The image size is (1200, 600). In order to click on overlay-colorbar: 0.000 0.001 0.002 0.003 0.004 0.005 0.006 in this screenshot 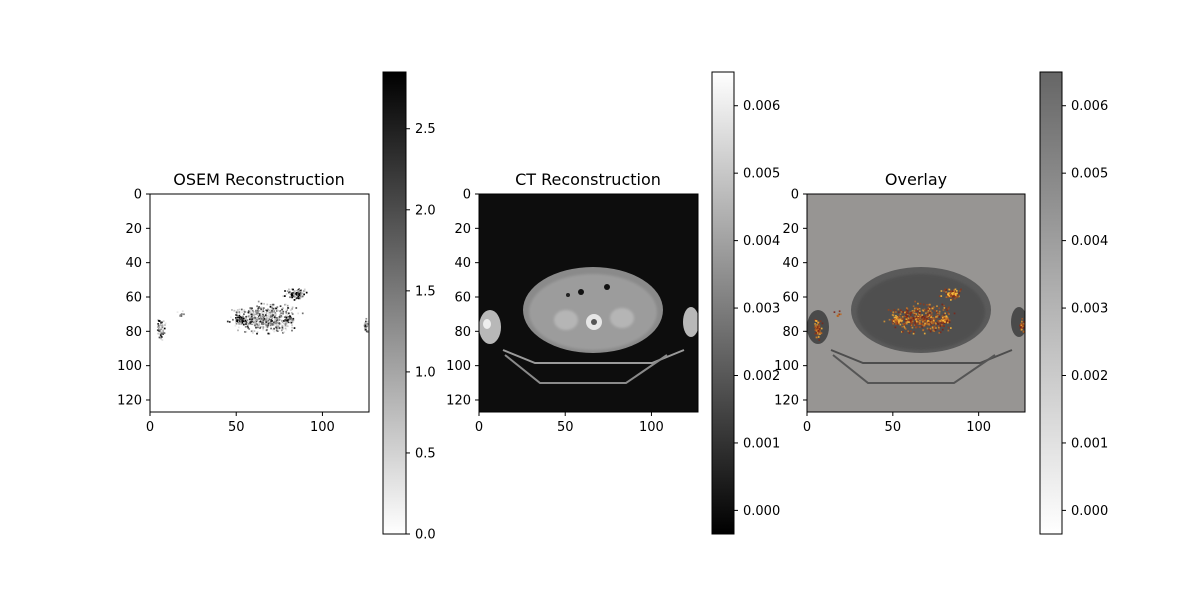, I will do `click(1073, 303)`.